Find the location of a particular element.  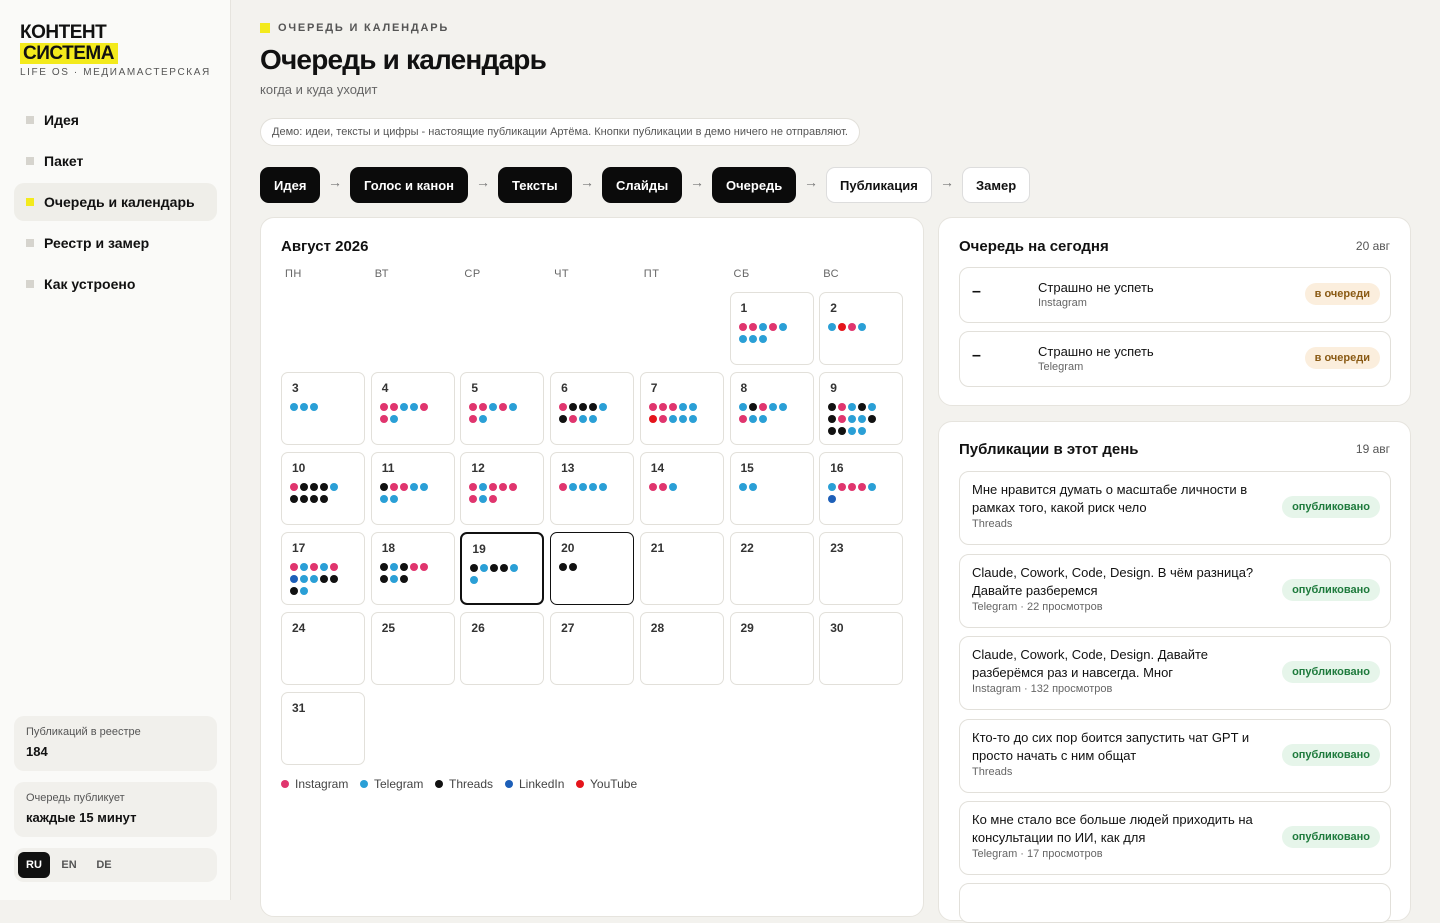

calendar-day: 28 is located at coordinates (681, 648).